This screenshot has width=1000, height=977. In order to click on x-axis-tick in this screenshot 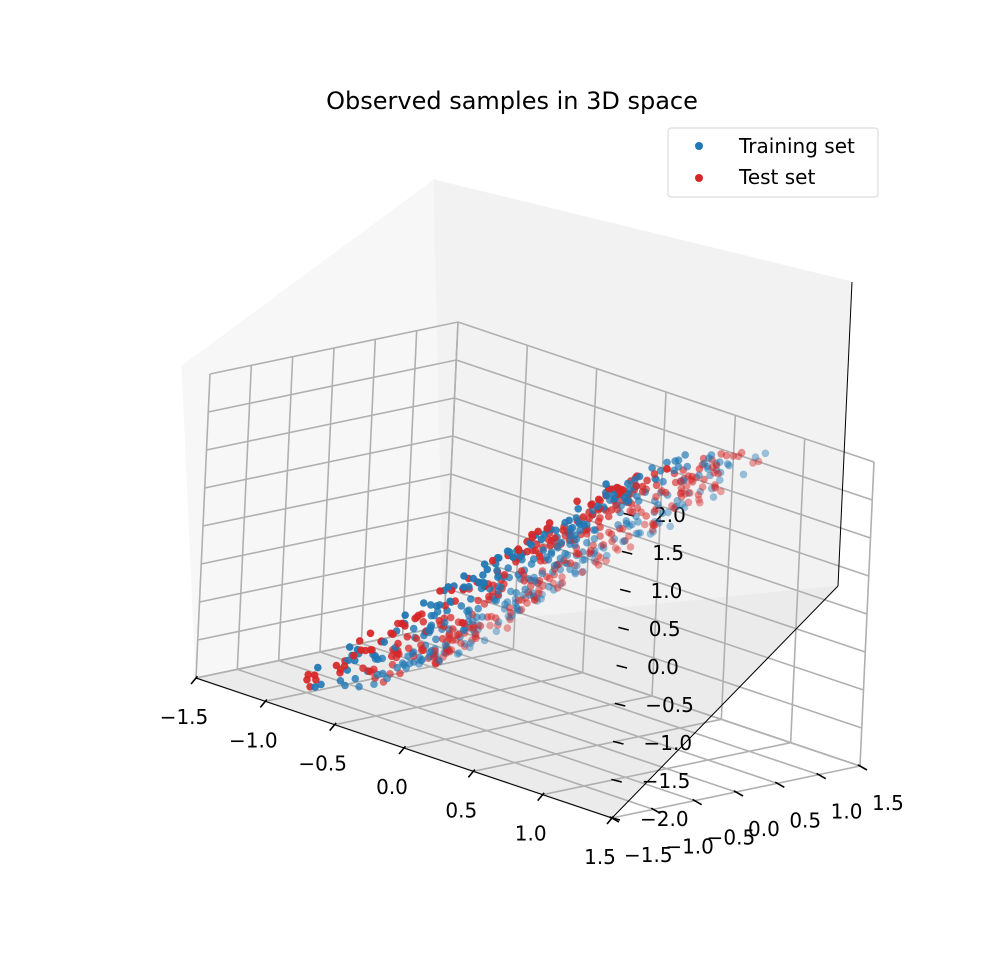, I will do `click(402, 750)`.